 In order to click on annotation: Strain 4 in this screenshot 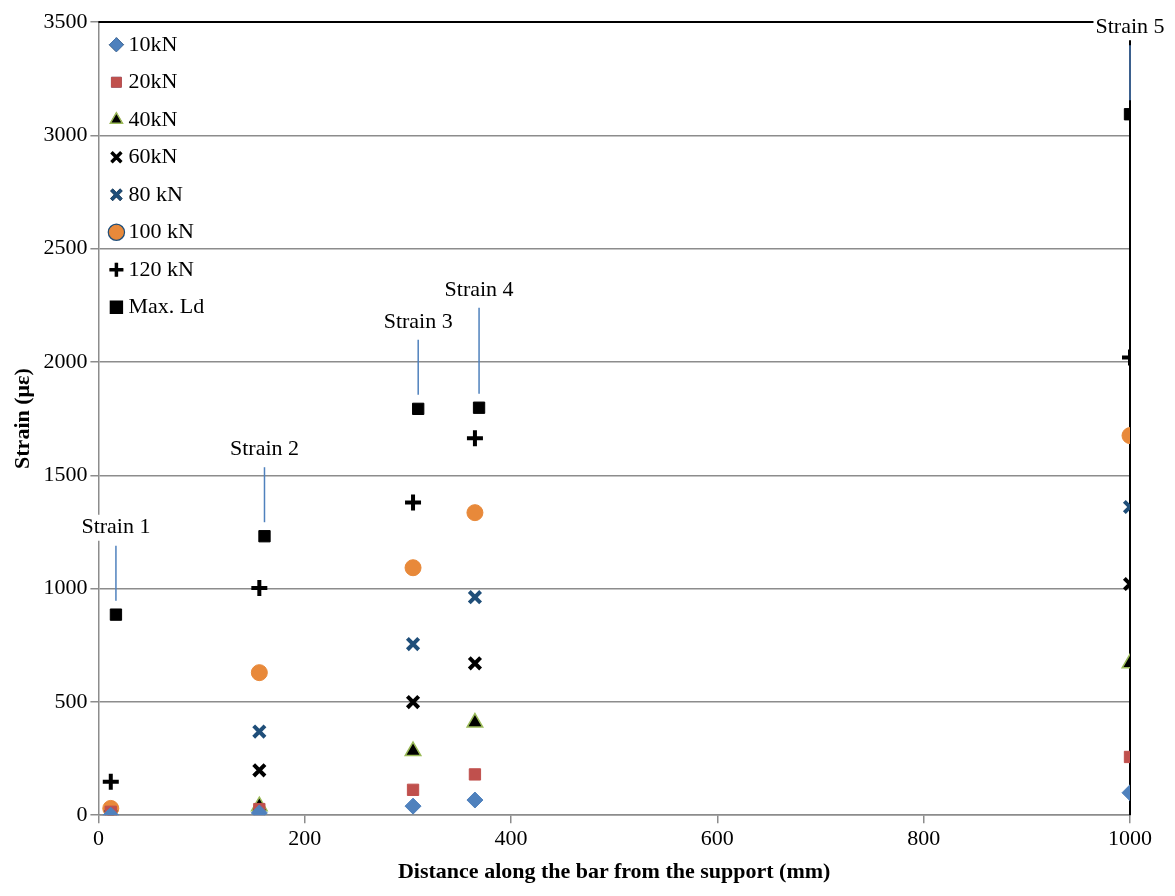, I will do `click(479, 288)`.